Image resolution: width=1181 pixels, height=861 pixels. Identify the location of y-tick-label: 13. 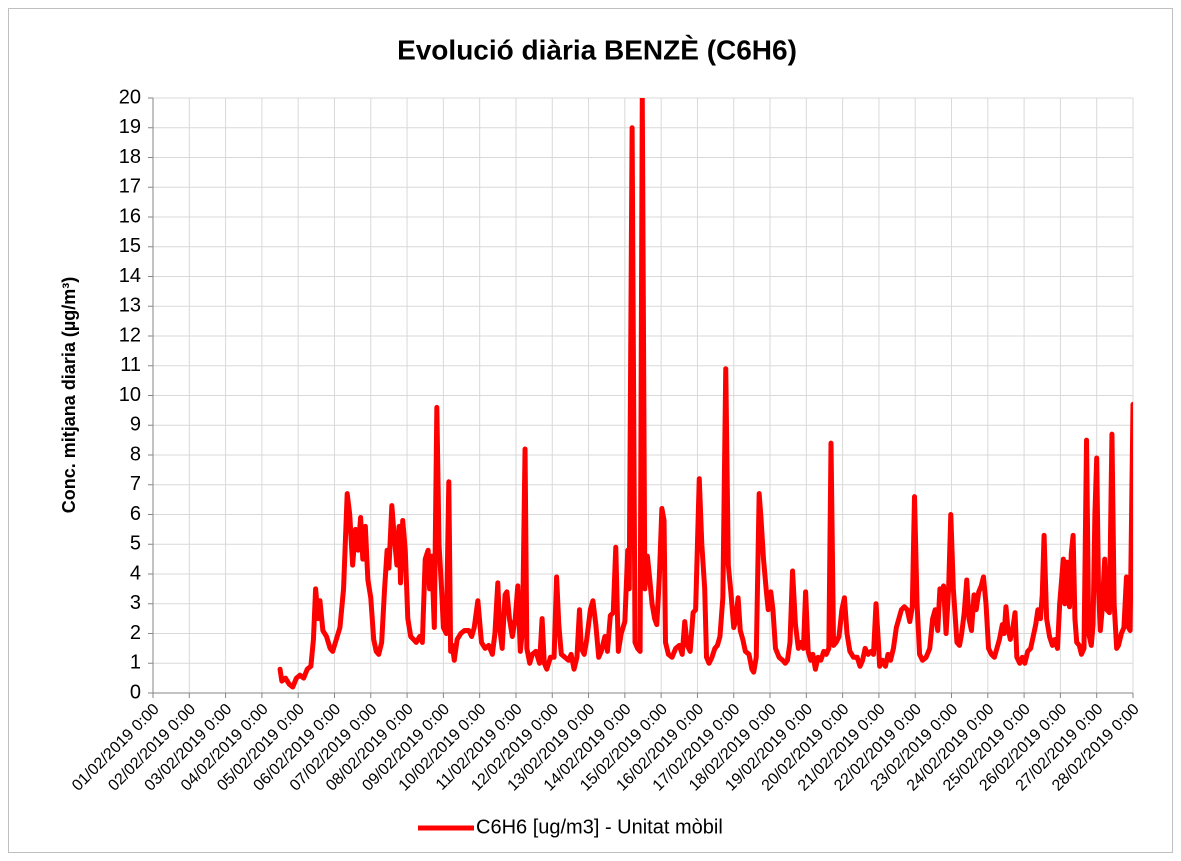
(130, 306).